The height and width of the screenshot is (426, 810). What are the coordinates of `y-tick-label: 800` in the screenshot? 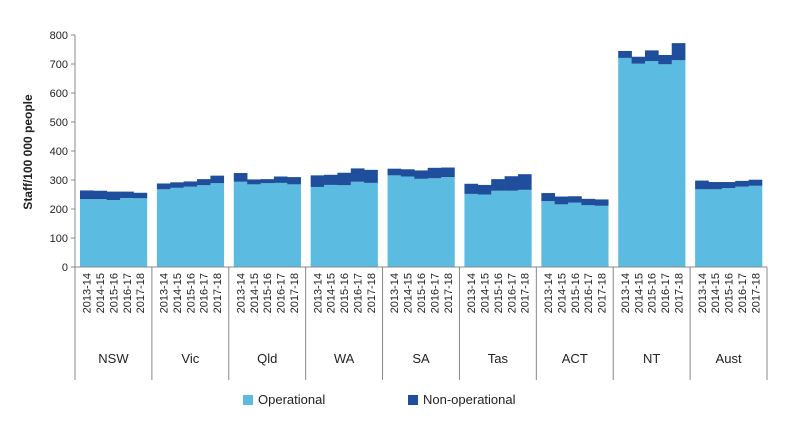 It's located at (59, 36).